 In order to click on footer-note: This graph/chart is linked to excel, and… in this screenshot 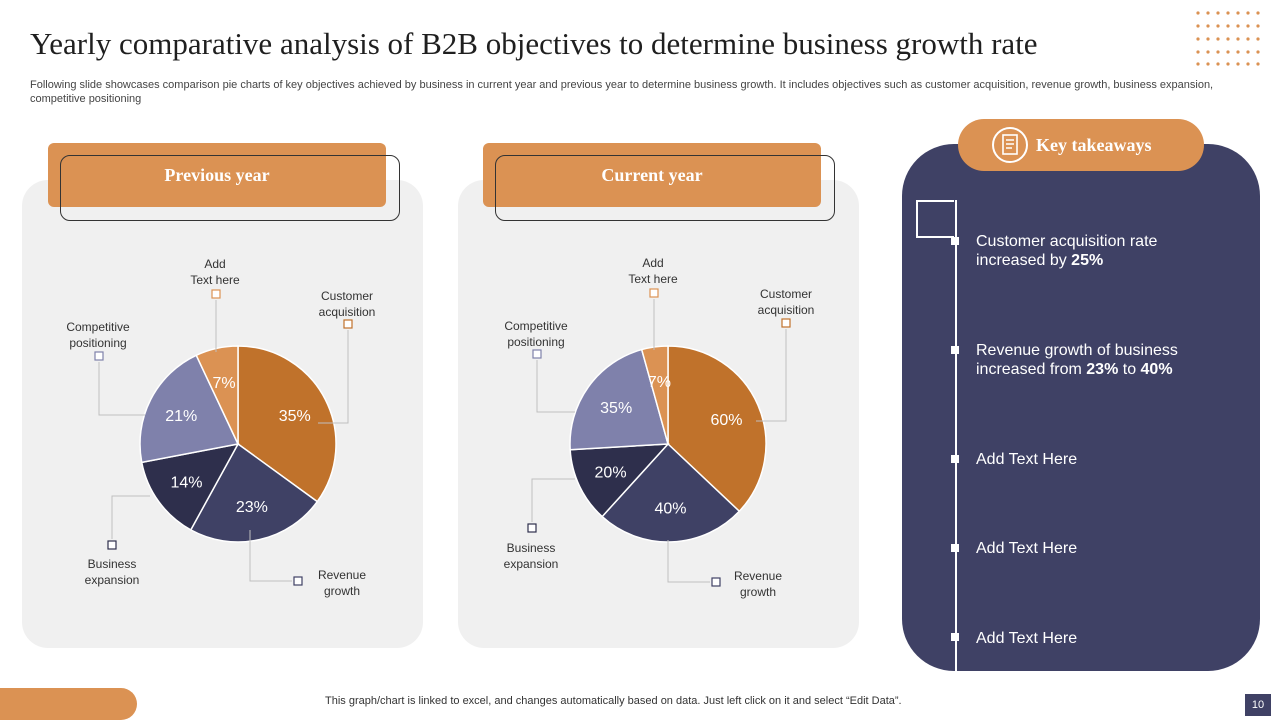, I will do `click(613, 701)`.